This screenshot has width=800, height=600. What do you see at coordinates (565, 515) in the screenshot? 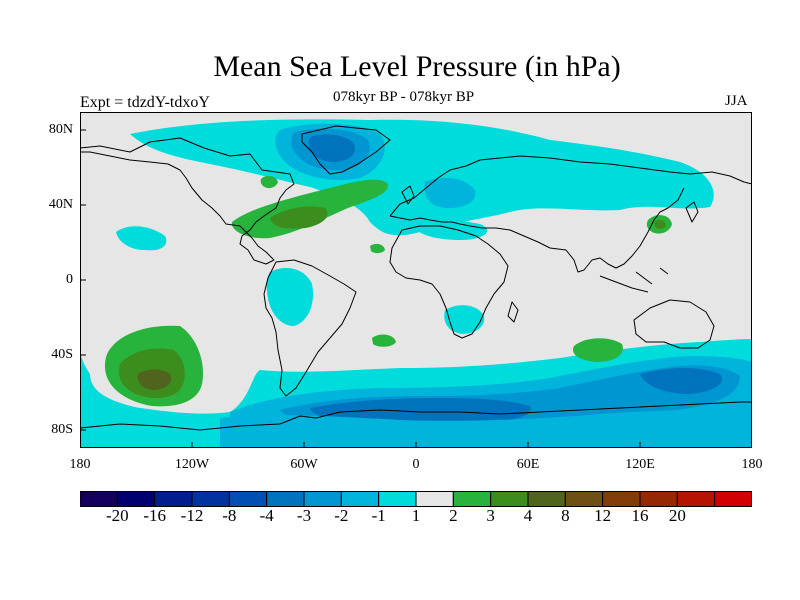
I see `colorbar-tick-label: 8` at bounding box center [565, 515].